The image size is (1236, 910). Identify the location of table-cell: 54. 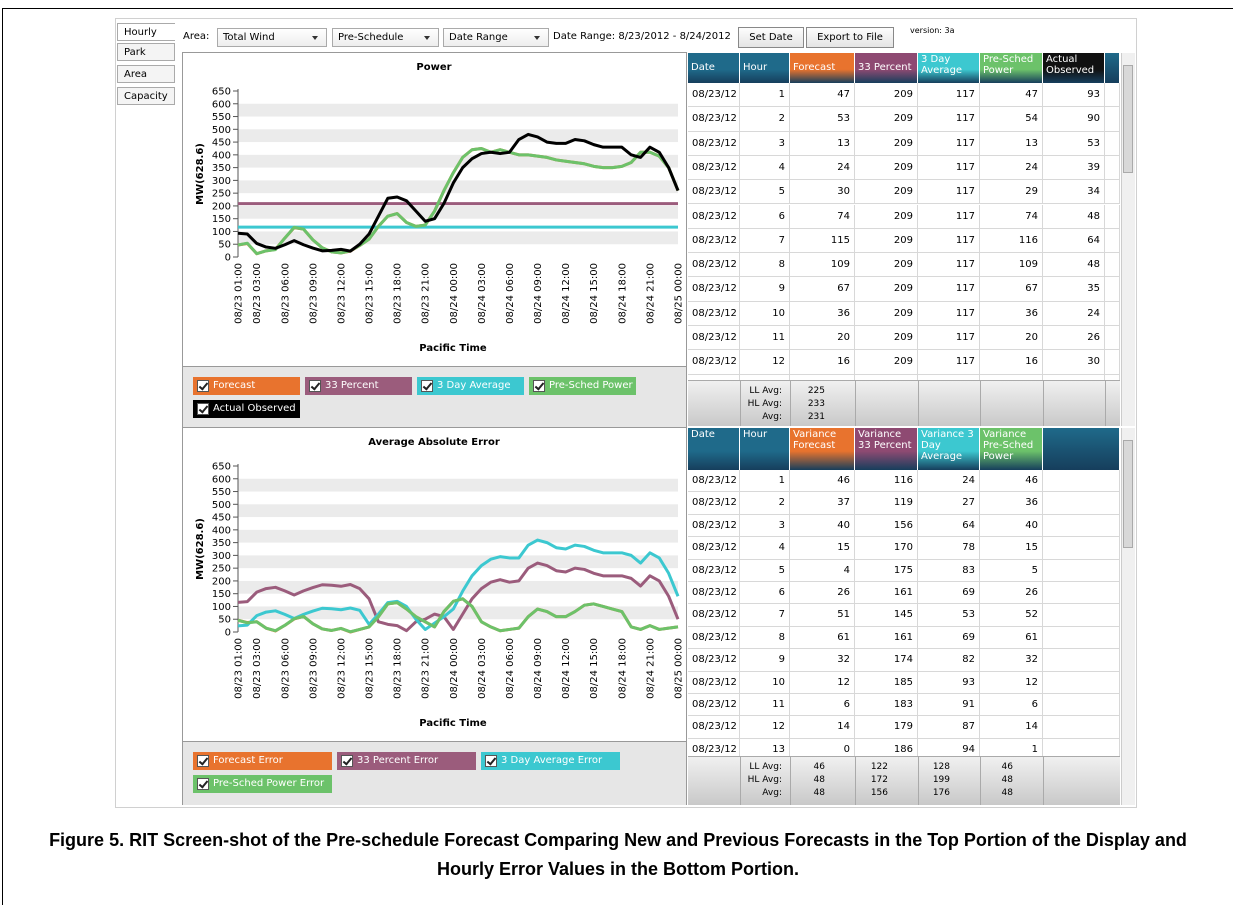
(1011, 119).